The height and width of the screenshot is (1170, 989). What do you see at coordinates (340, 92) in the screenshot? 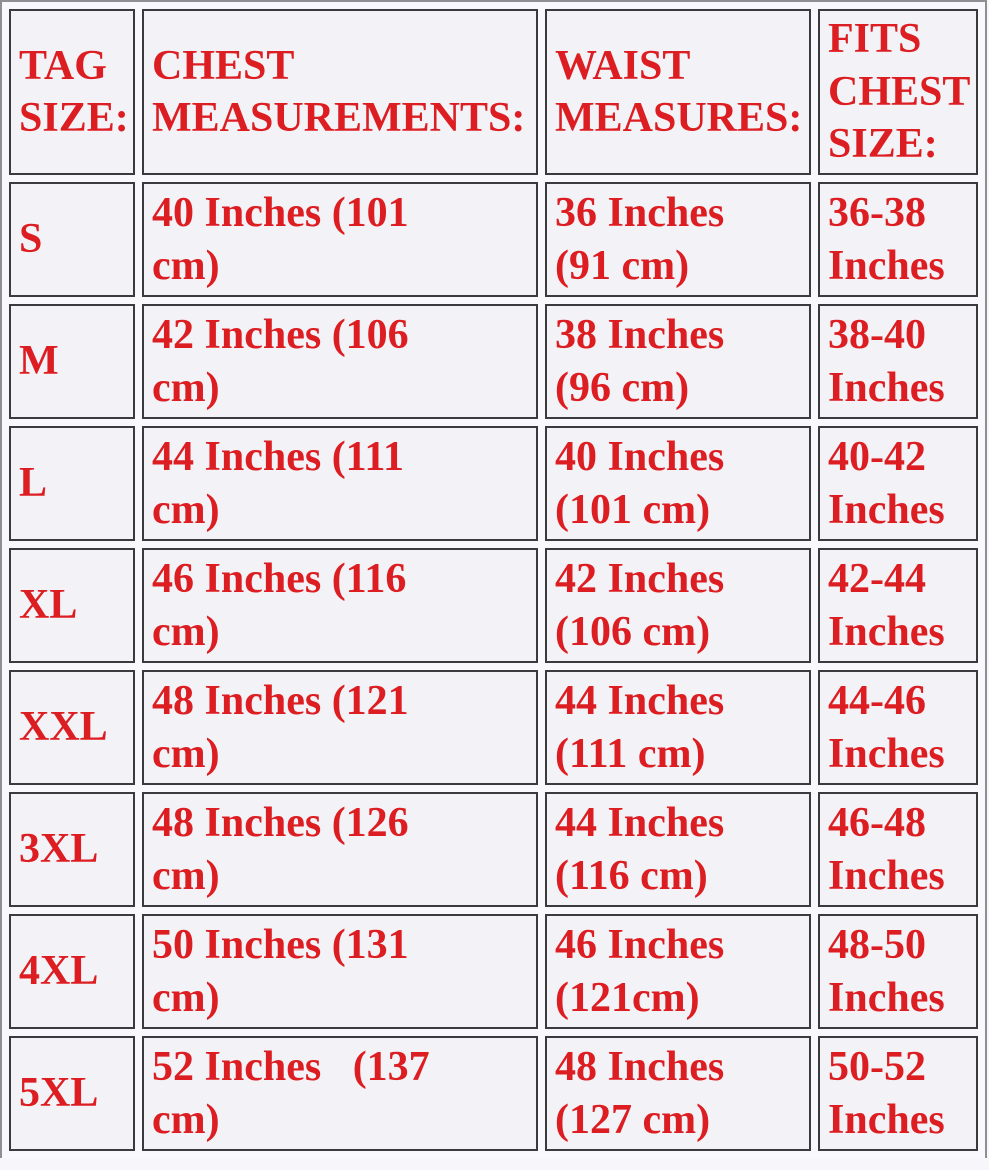
I see `header-chest-measurements: CHEST MEASUREMENTS:` at bounding box center [340, 92].